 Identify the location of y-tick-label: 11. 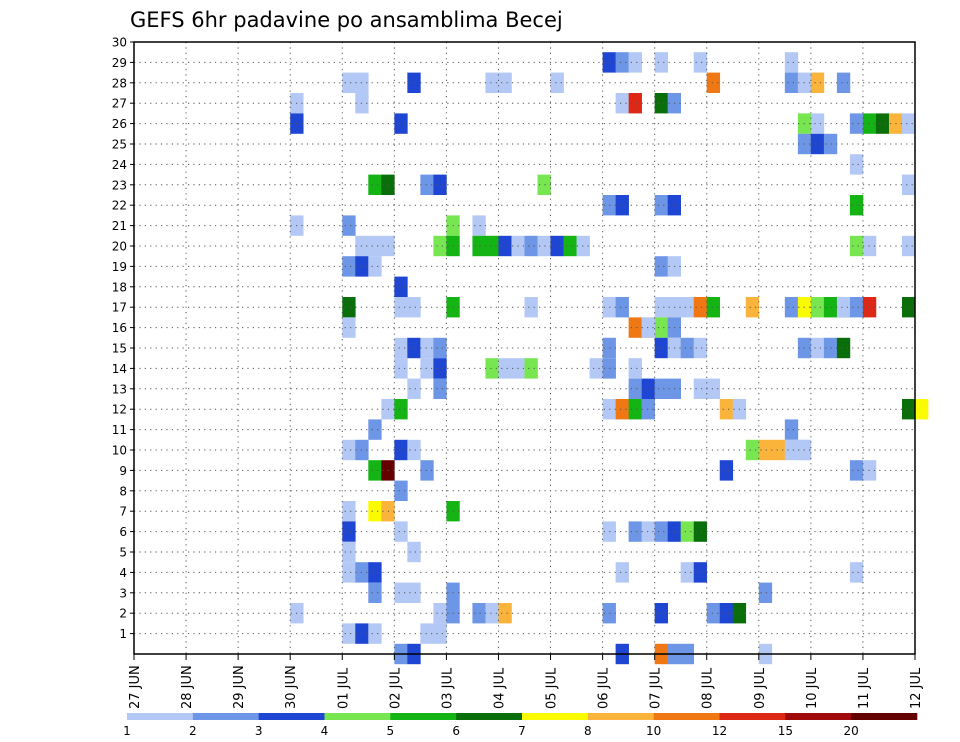
(119, 430).